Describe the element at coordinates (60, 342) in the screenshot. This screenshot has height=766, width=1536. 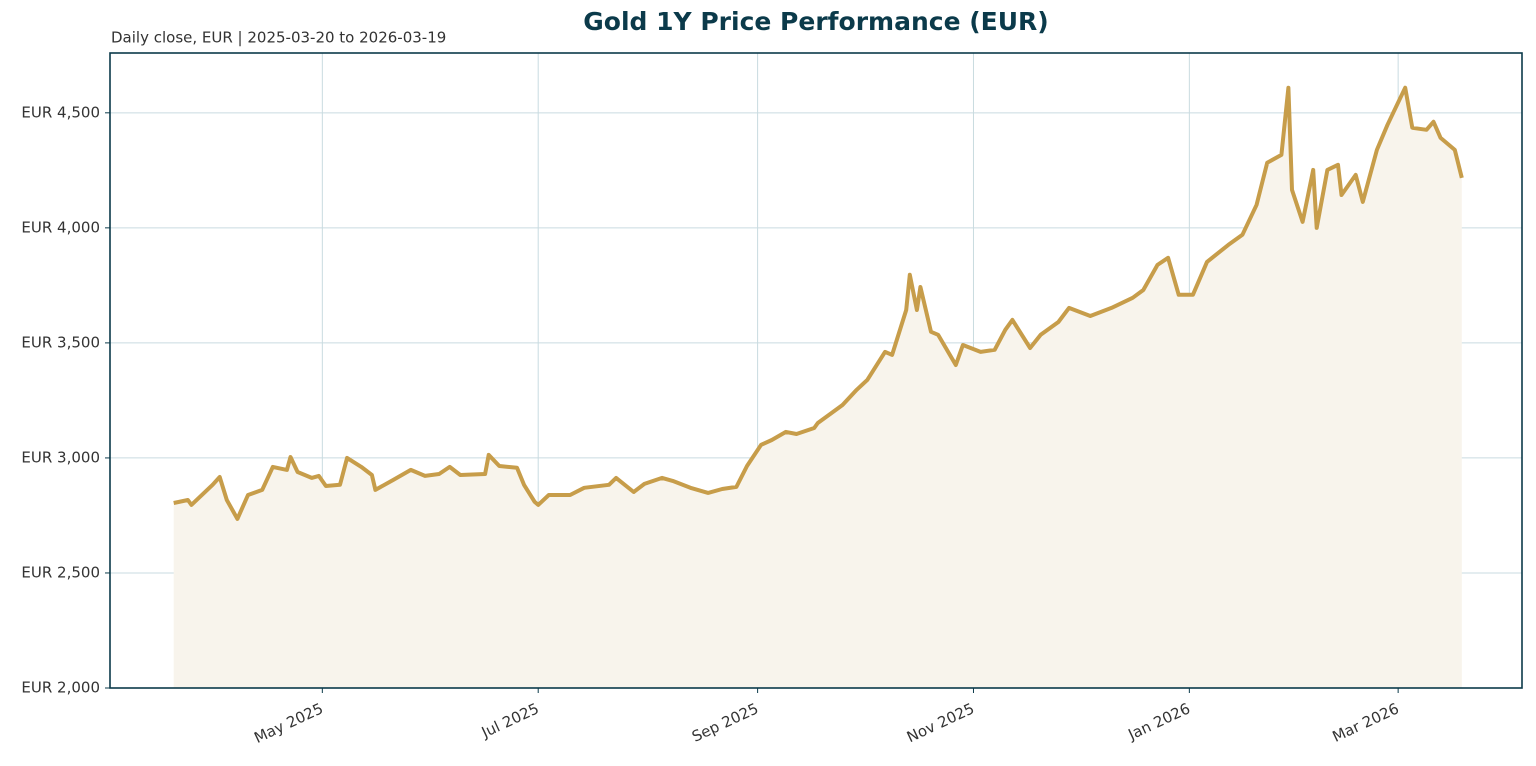
I see `y-tick-label: EUR 3,500` at that location.